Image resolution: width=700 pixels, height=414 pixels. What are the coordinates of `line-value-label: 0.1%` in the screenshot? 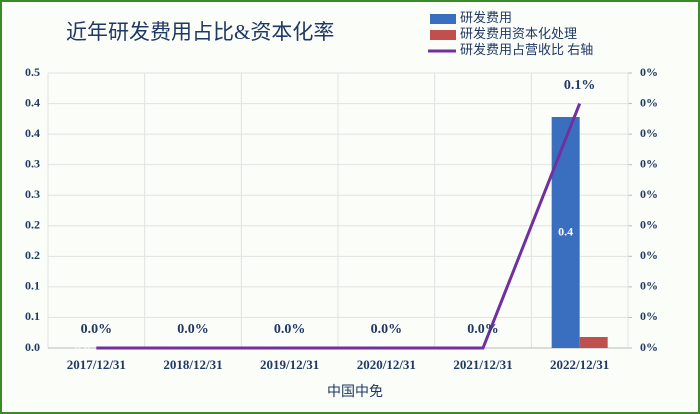 It's located at (580, 85).